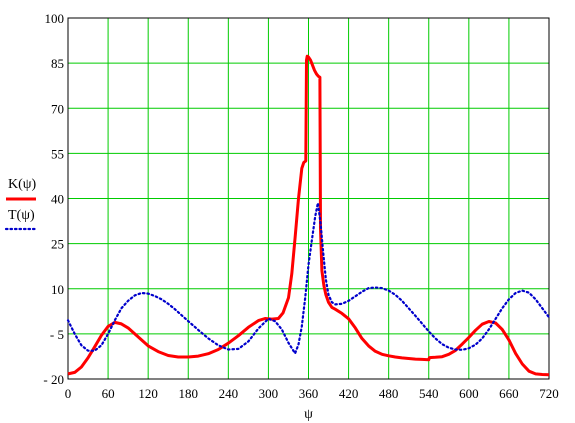  What do you see at coordinates (57, 108) in the screenshot?
I see `y-tick-label: 70` at bounding box center [57, 108].